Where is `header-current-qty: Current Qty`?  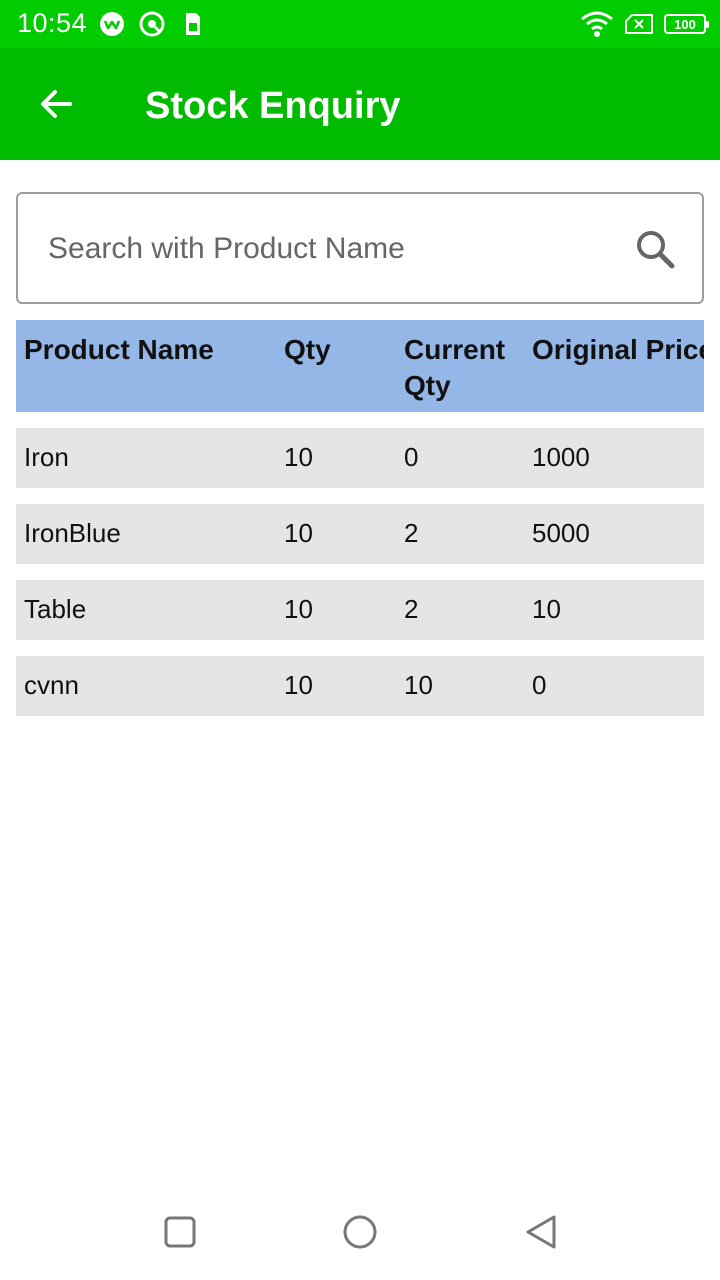
header-current-qty: Current Qty is located at coordinates (455, 367).